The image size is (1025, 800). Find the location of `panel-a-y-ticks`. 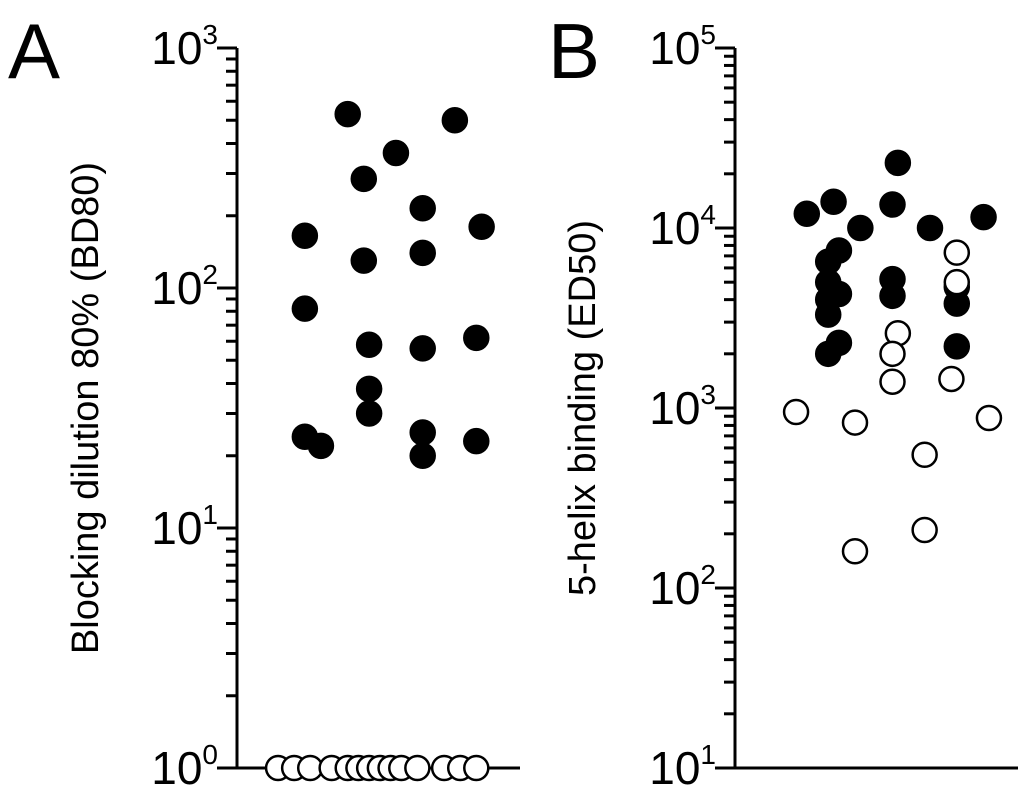

panel-a-y-ticks is located at coordinates (227, 408).